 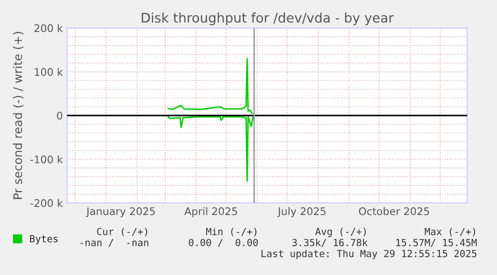 What do you see at coordinates (369, 255) in the screenshot?
I see `text: Last update: Thu May 29 12:55:15 2025` at bounding box center [369, 255].